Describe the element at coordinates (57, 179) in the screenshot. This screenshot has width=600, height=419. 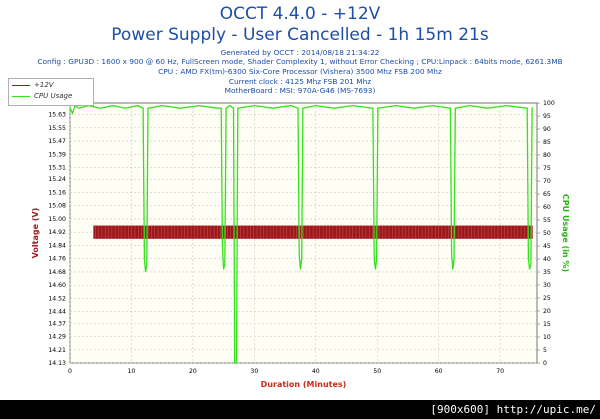
I see `y-left-tick-label: 15.24` at that location.